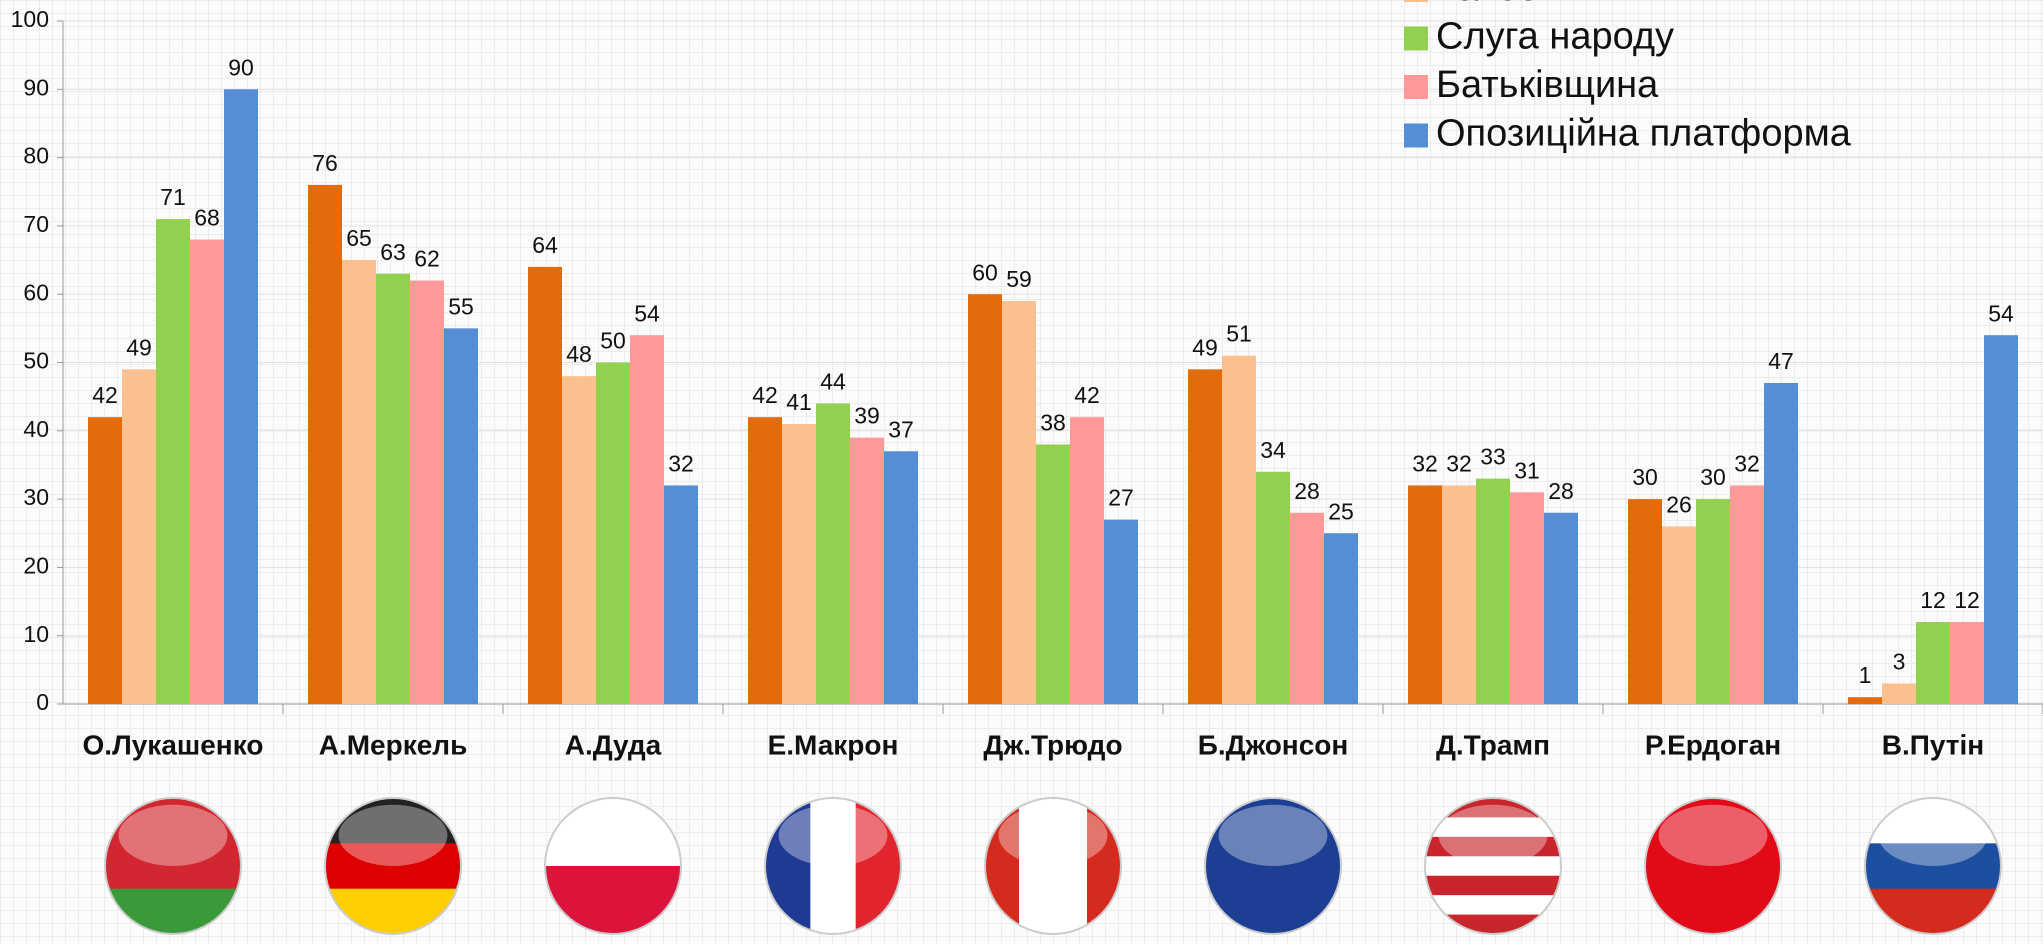  Describe the element at coordinates (393, 744) in the screenshot. I see `x-tick-label: А.Меркель` at that location.